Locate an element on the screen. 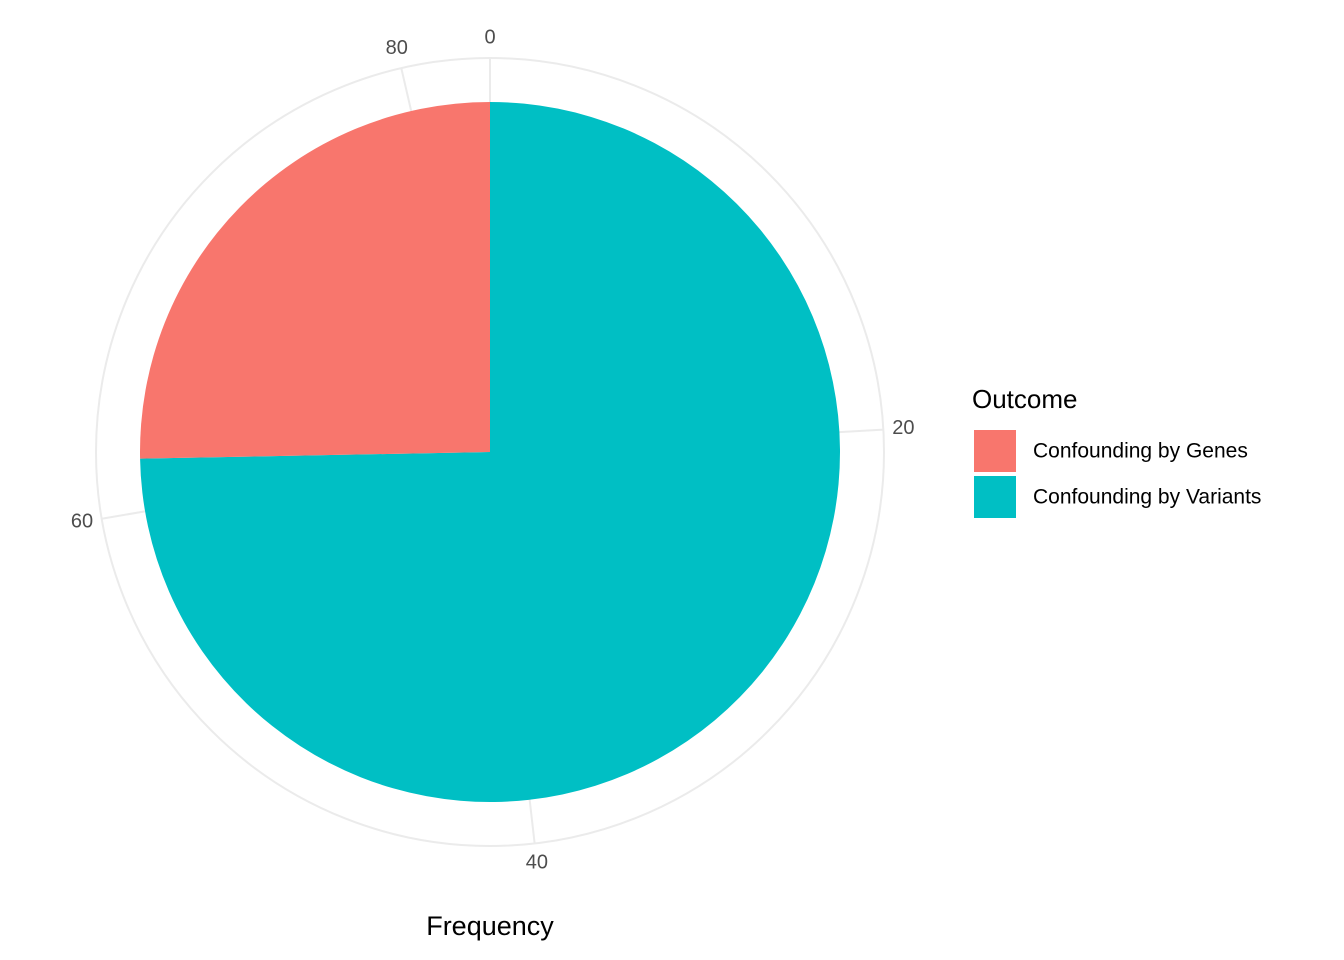 The image size is (1344, 960). legend-label: Confounding by Variants is located at coordinates (1147, 497).